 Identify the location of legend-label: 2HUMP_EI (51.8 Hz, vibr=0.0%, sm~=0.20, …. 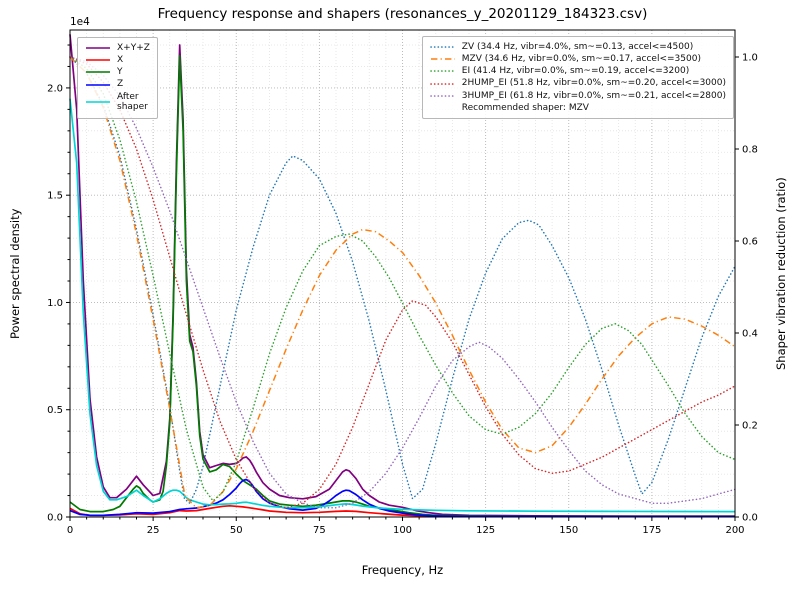
(593, 83).